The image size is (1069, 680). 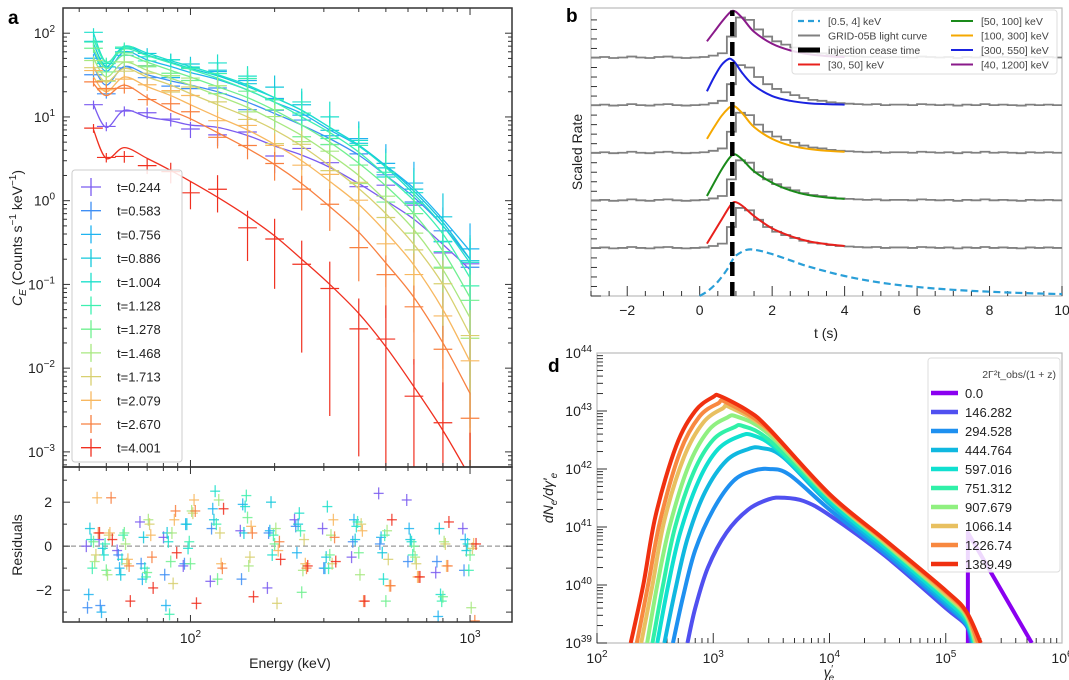 I want to click on text-span: −2, so click(x=50, y=364).